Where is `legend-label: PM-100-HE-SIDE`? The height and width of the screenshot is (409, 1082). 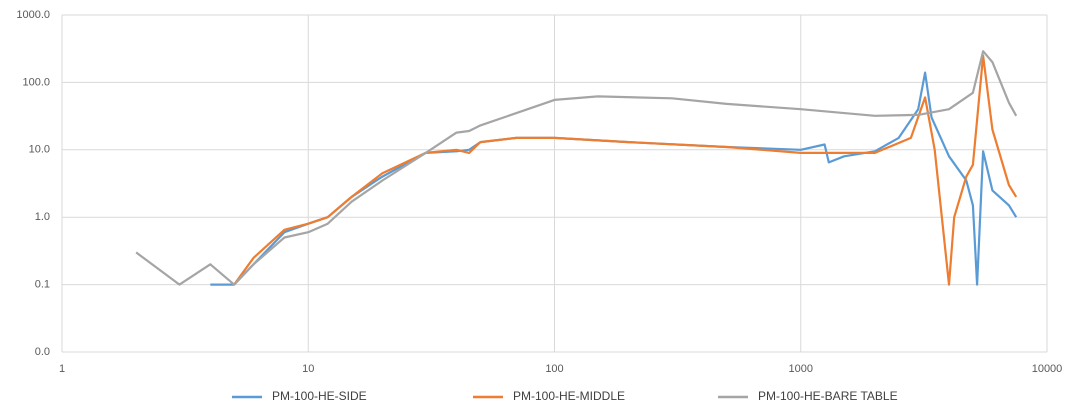
legend-label: PM-100-HE-SIDE is located at coordinates (319, 396).